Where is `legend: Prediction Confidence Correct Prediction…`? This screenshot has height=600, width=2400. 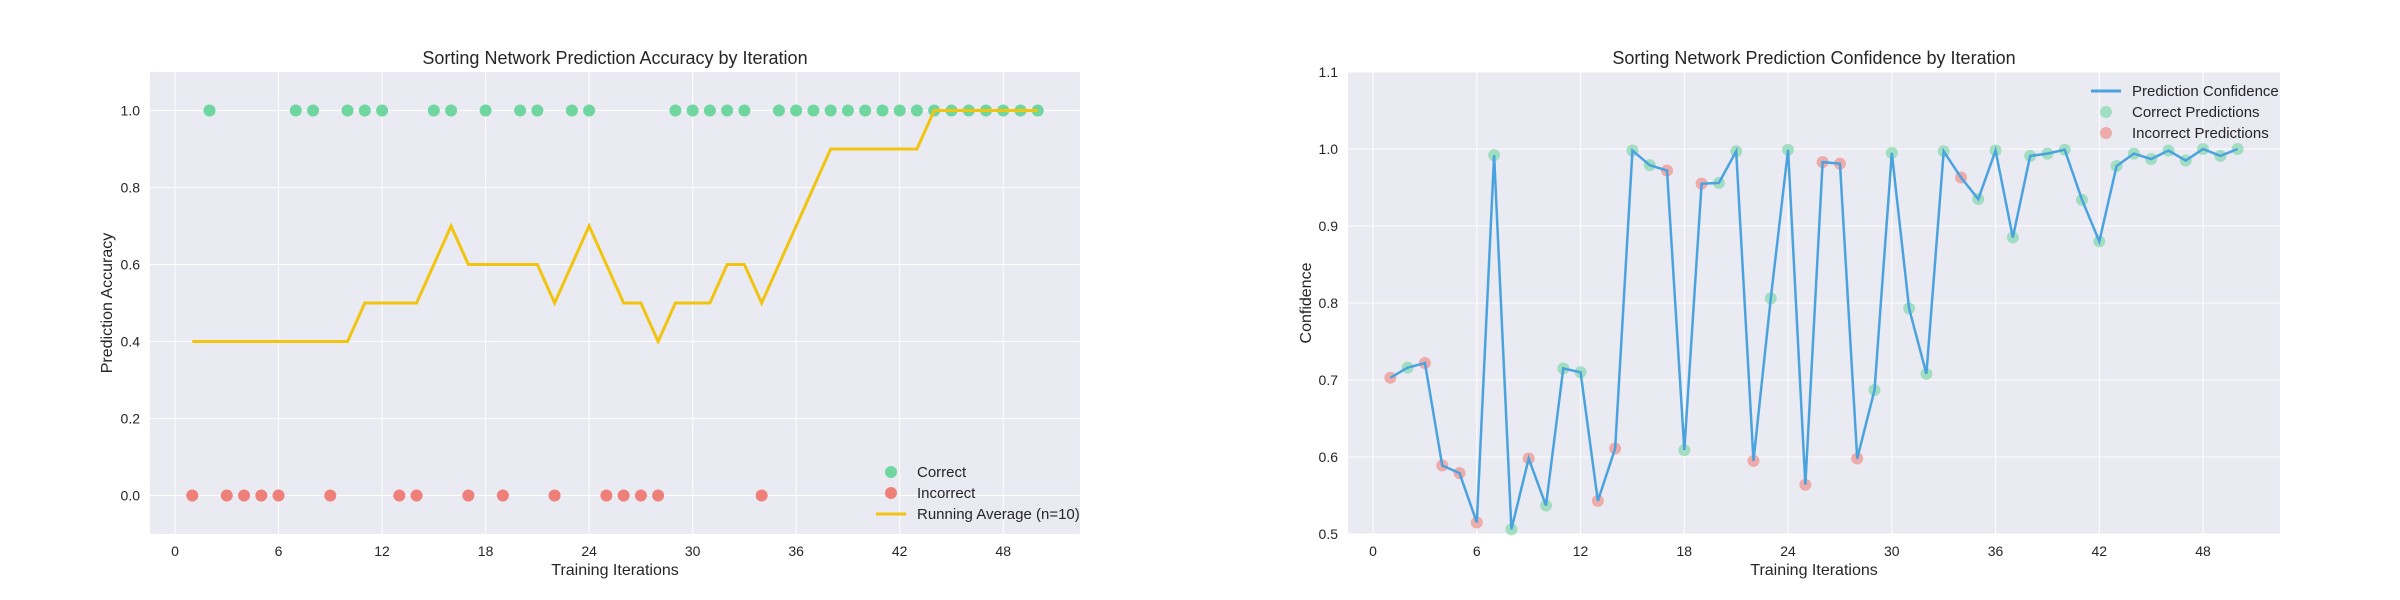
legend: Prediction Confidence Correct Prediction… is located at coordinates (2185, 112).